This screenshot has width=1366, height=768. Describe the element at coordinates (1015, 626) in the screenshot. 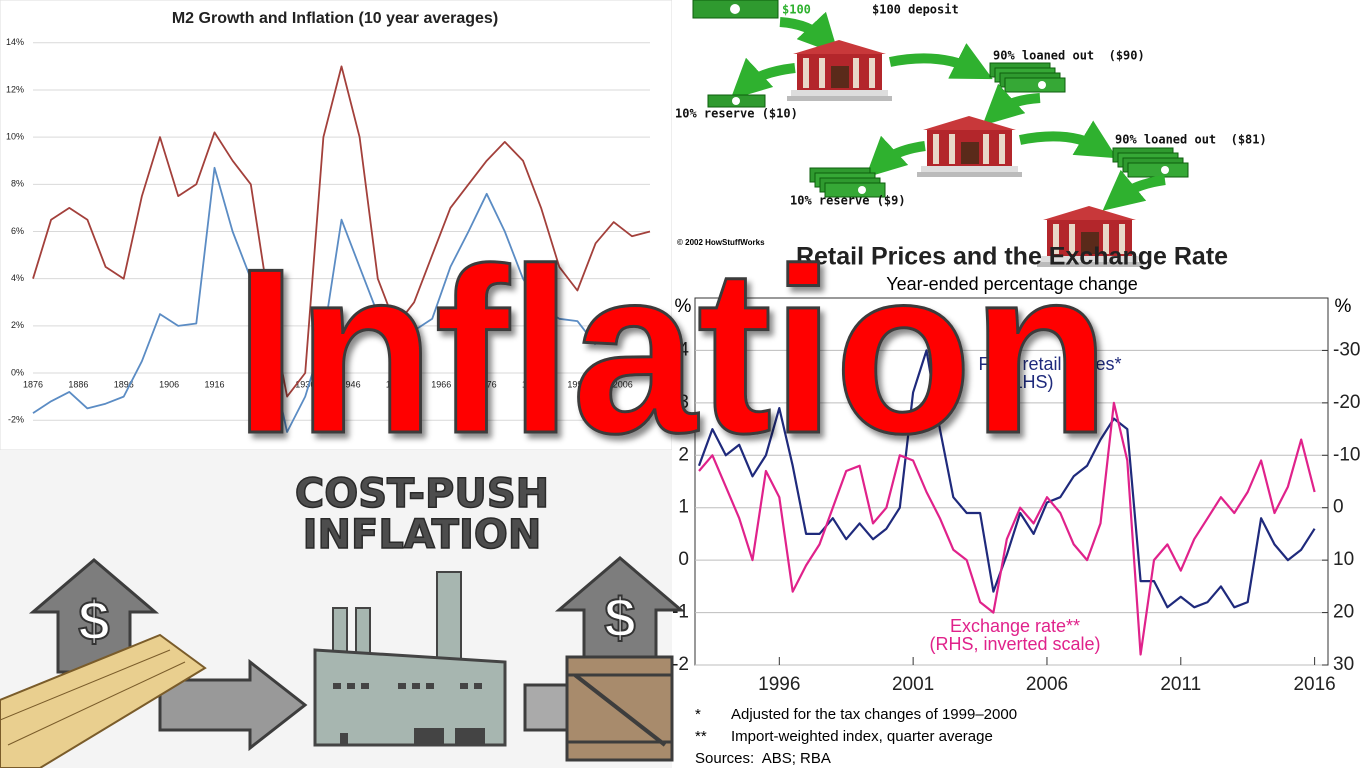

I see `series-label: Exchange rate**` at that location.